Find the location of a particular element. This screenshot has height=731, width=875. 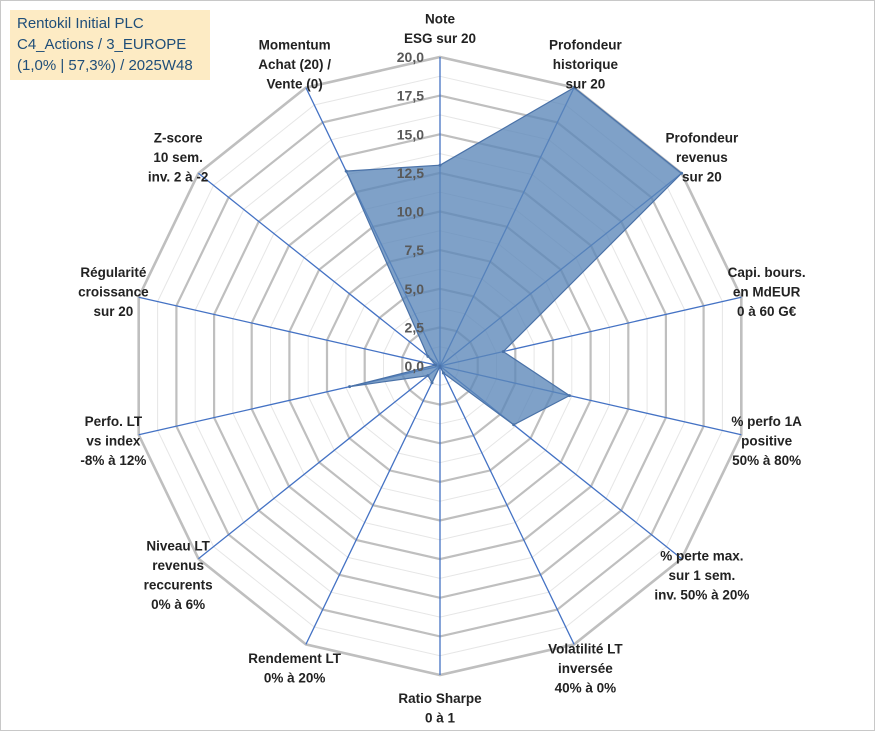

tick-layer: 0,0 2,5 5,0 7,5 10,0 12,5 15,0 17,5 20,0 is located at coordinates (410, 211).